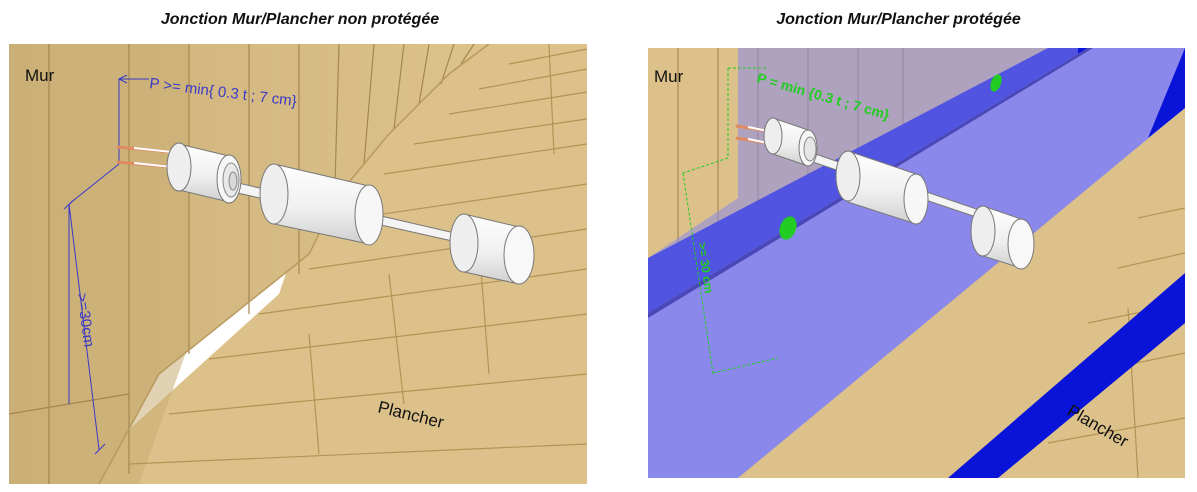 Image resolution: width=1197 pixels, height=492 pixels. Describe the element at coordinates (144, 157) in the screenshot. I see `wall-pins` at that location.